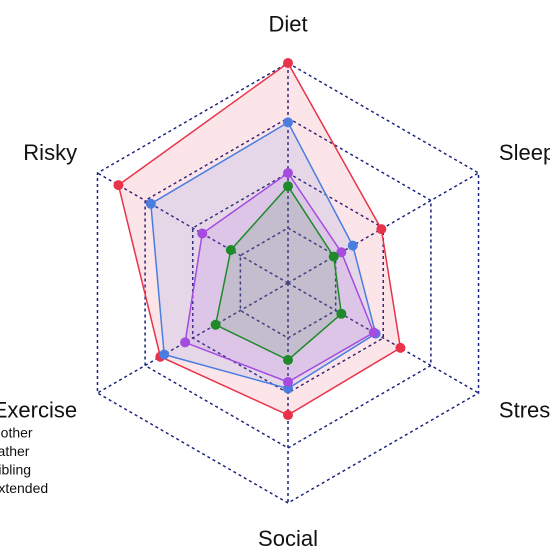 The image size is (550, 555). What do you see at coordinates (50, 152) in the screenshot?
I see `axis-label: Risky` at bounding box center [50, 152].